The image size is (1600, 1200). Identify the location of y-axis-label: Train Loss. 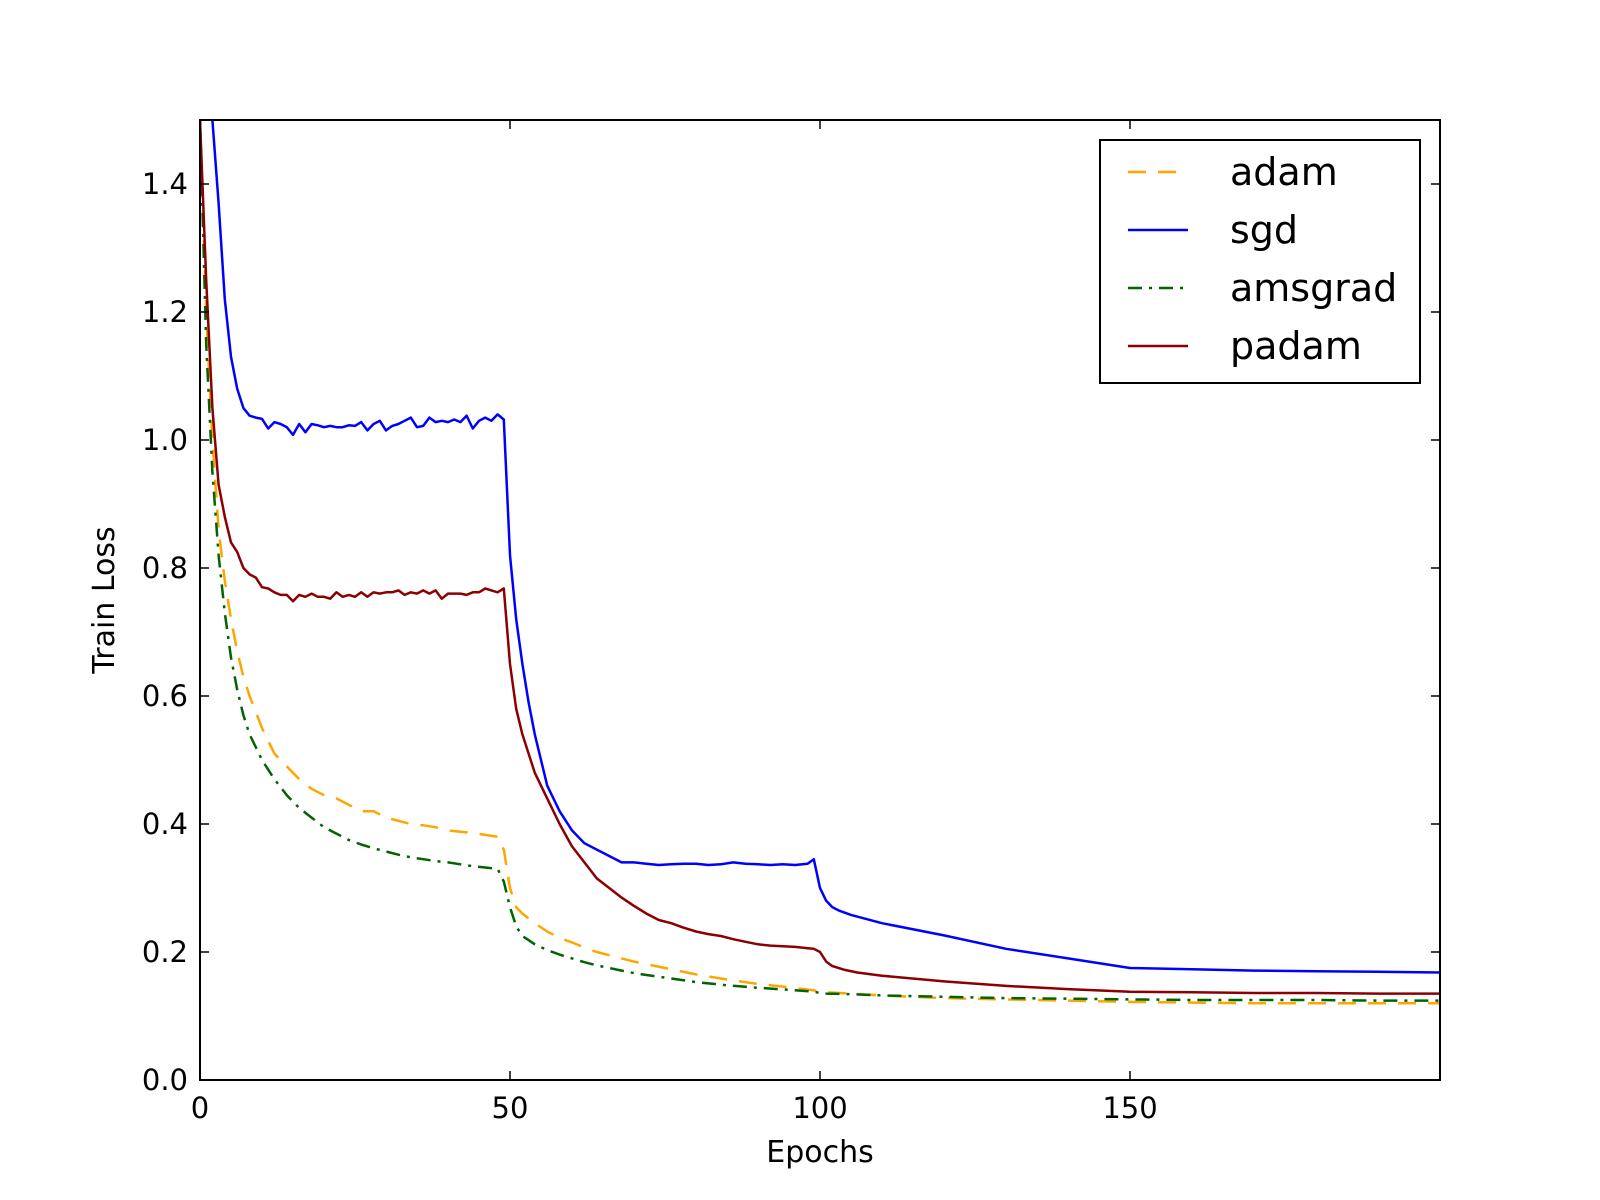
(104, 600).